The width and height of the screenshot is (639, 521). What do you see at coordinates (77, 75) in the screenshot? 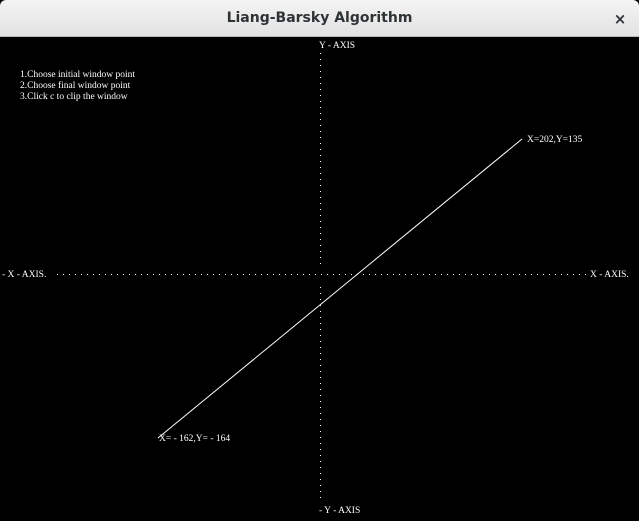
I see `instruction-1: 1.Choose initial window point` at bounding box center [77, 75].